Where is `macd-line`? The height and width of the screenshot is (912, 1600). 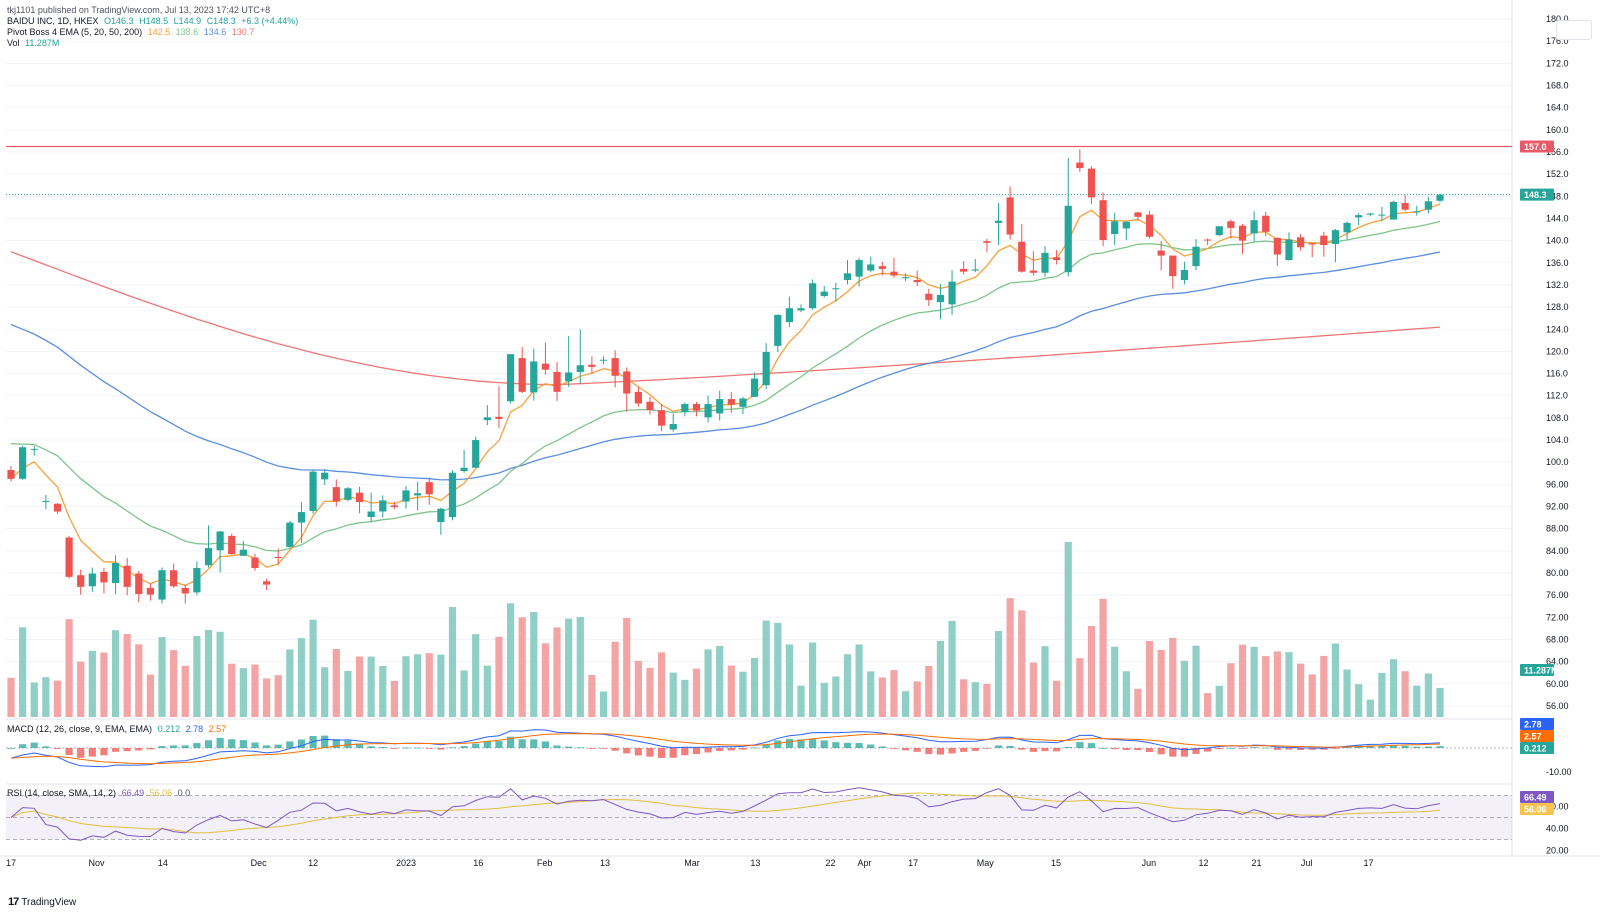 macd-line is located at coordinates (725, 748).